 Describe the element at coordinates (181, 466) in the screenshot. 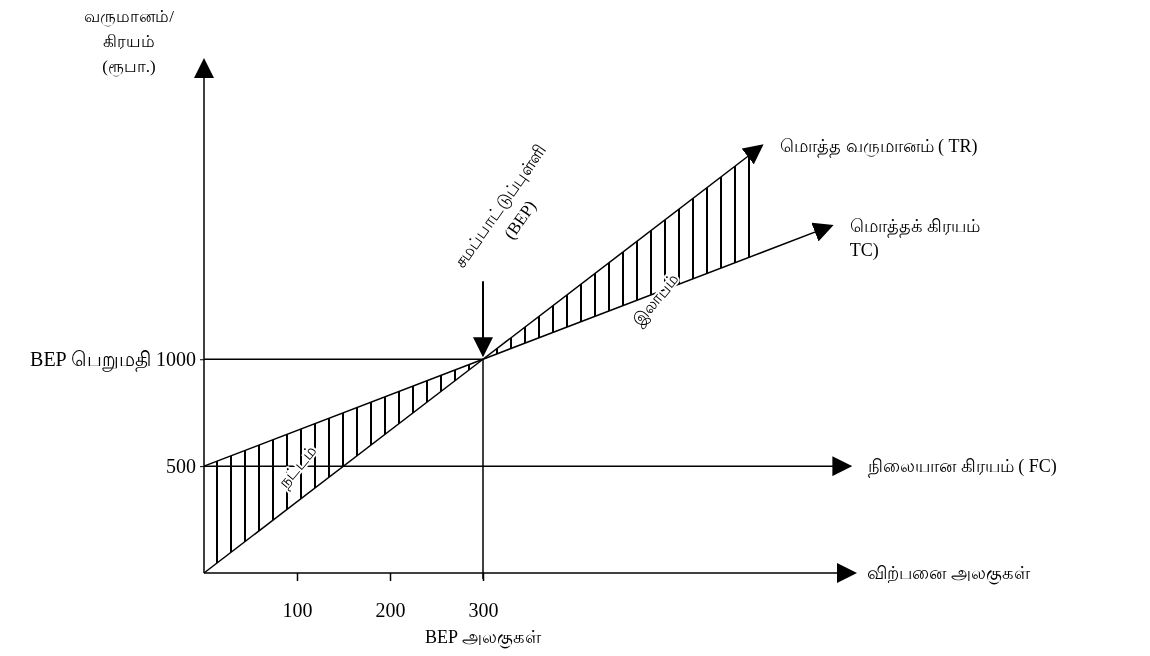

I see `y-tick-label: 500` at that location.